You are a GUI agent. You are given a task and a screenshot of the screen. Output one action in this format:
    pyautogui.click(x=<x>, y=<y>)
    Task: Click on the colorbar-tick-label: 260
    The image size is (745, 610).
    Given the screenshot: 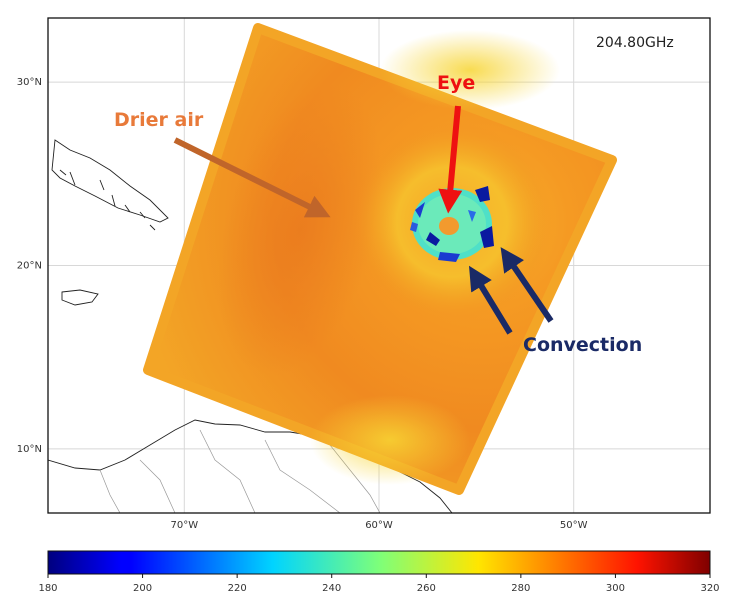 What is the action you would take?
    pyautogui.click(x=426, y=588)
    